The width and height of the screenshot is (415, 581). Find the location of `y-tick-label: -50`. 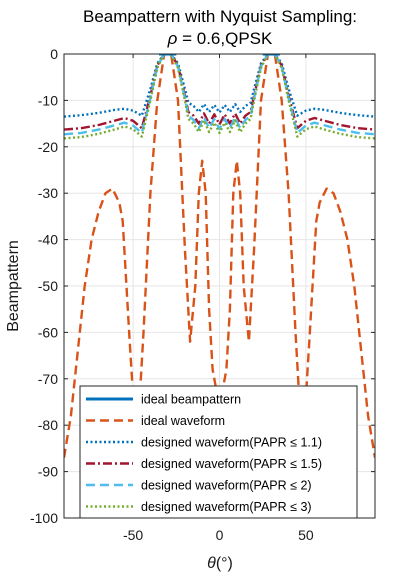

y-tick-label: -50 is located at coordinates (48, 286).